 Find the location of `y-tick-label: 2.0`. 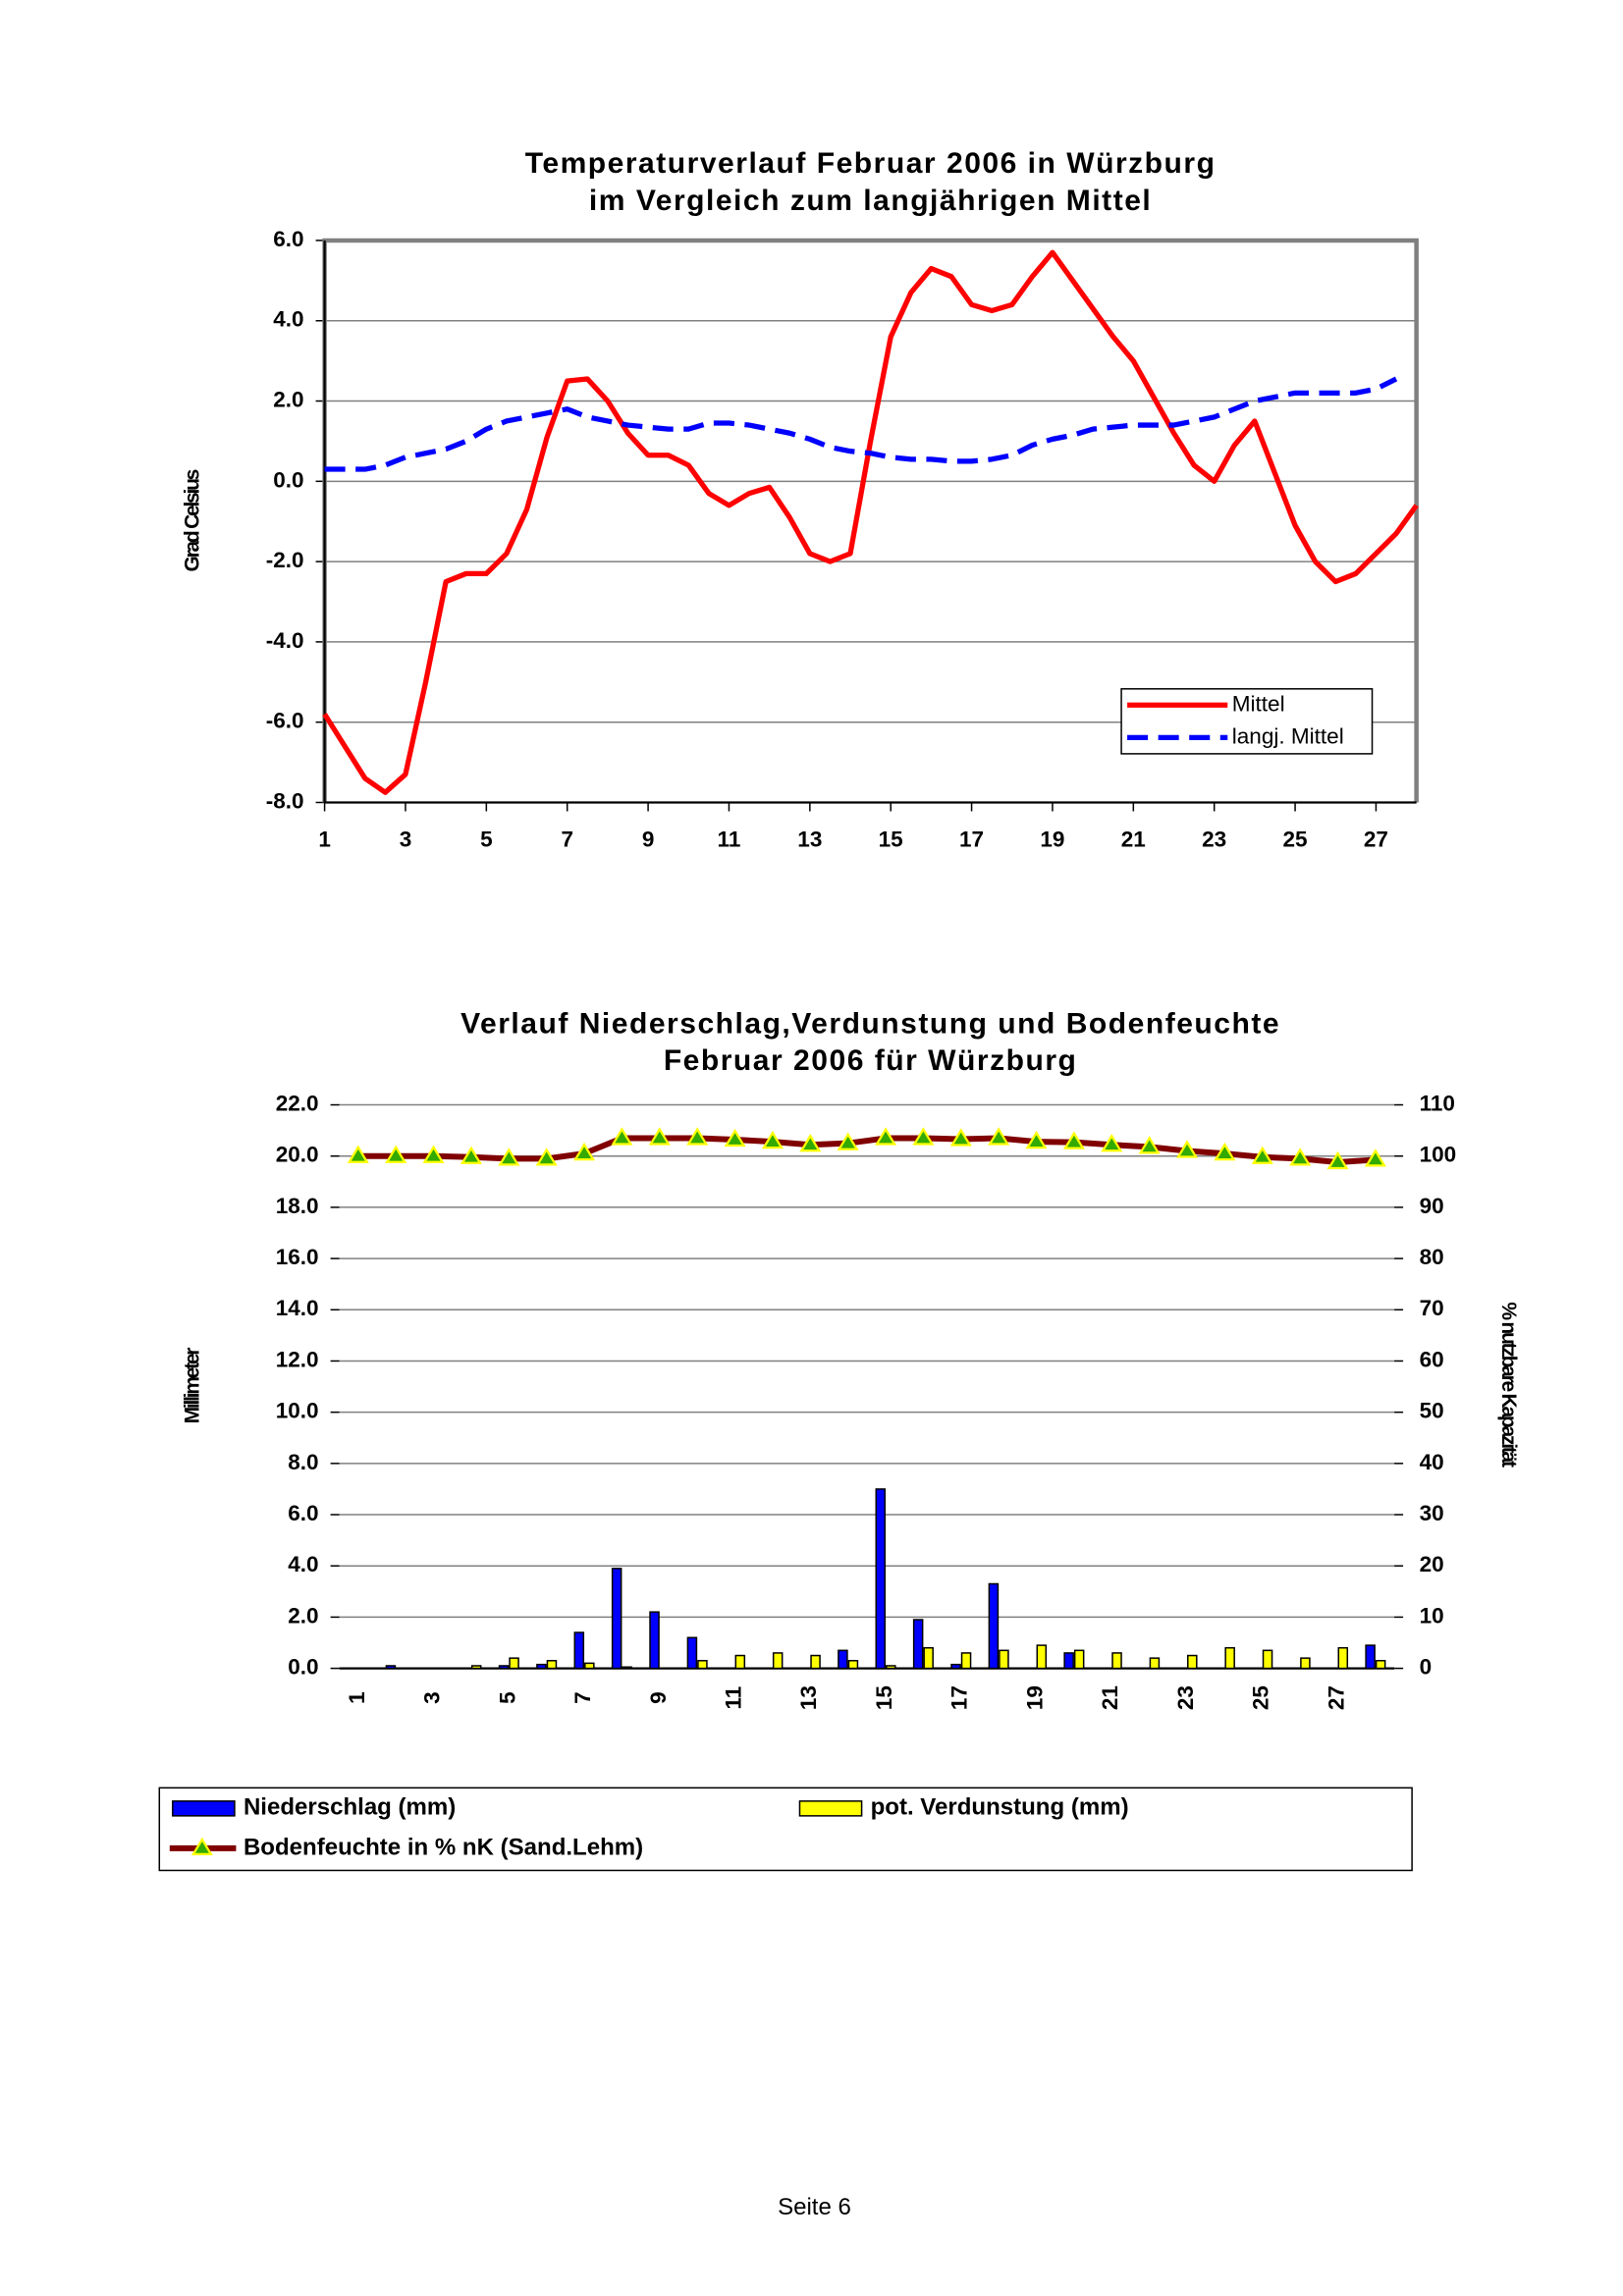

y-tick-label: 2.0 is located at coordinates (303, 1615).